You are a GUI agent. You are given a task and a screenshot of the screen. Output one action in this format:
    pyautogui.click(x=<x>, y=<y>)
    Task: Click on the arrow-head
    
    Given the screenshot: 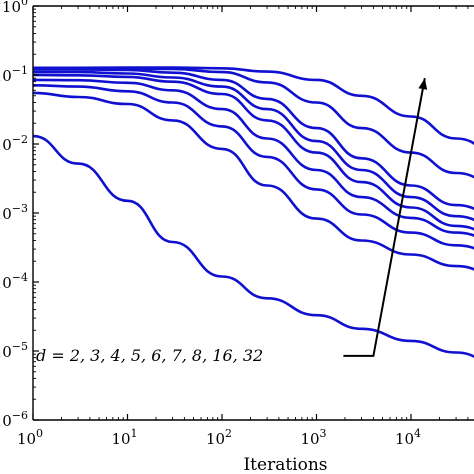 What is the action you would take?
    pyautogui.click(x=423, y=84)
    